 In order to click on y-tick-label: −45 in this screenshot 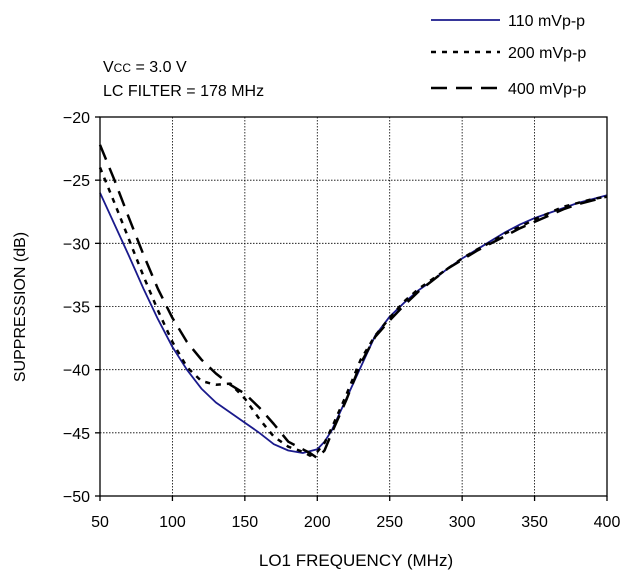, I will do `click(76, 434)`.